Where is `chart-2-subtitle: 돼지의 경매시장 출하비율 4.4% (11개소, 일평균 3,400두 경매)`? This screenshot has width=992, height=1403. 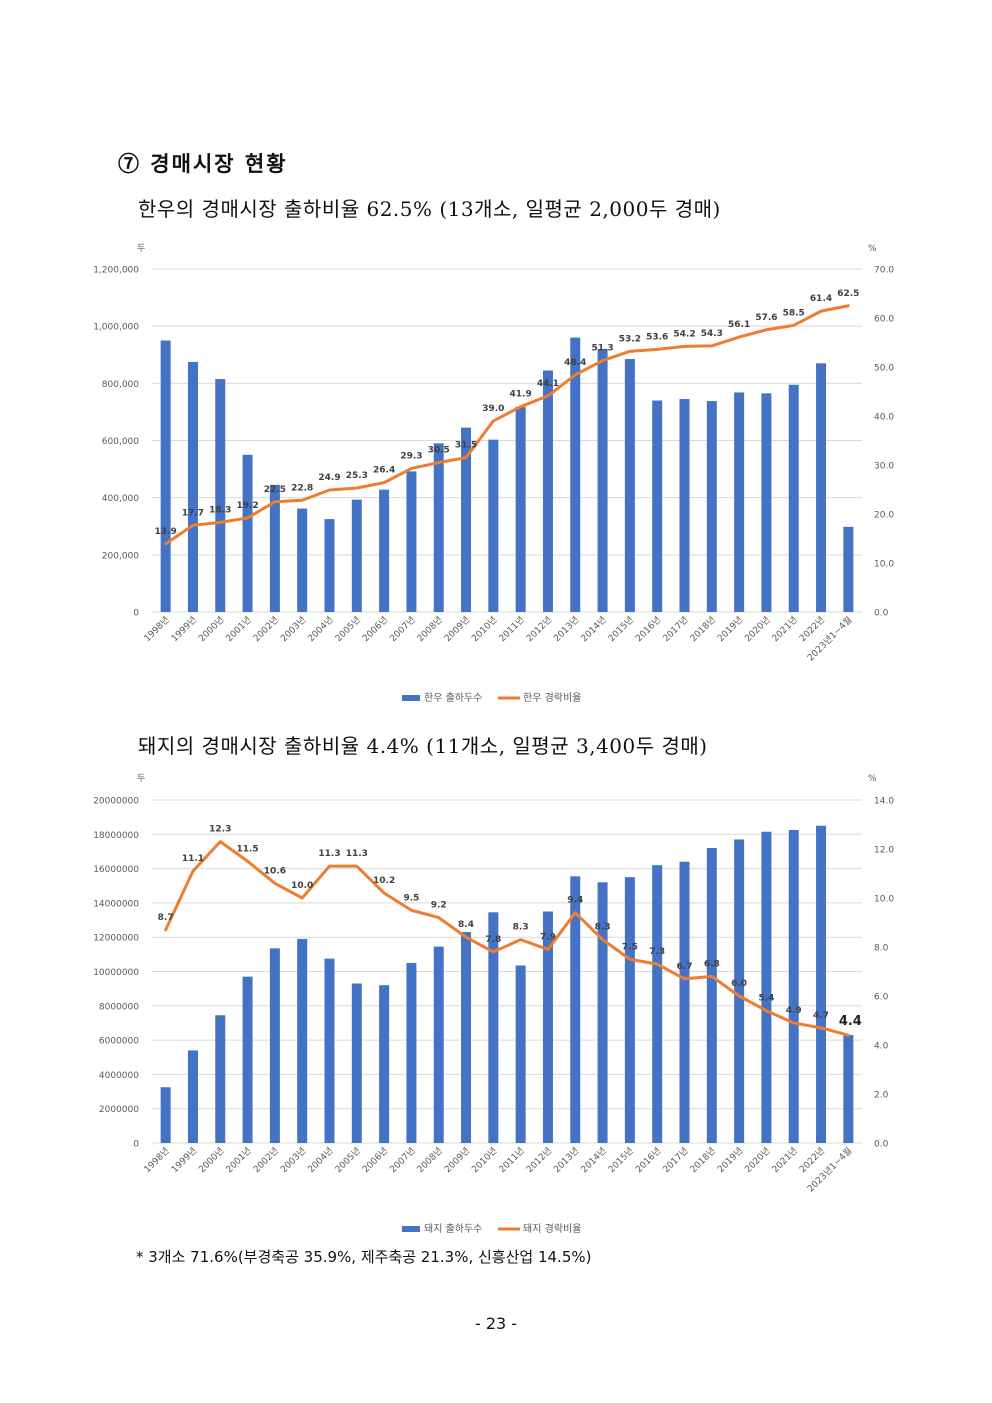 chart-2-subtitle: 돼지의 경매시장 출하비율 4.4% (11개소, 일평균 3,400두 경매) is located at coordinates (423, 746).